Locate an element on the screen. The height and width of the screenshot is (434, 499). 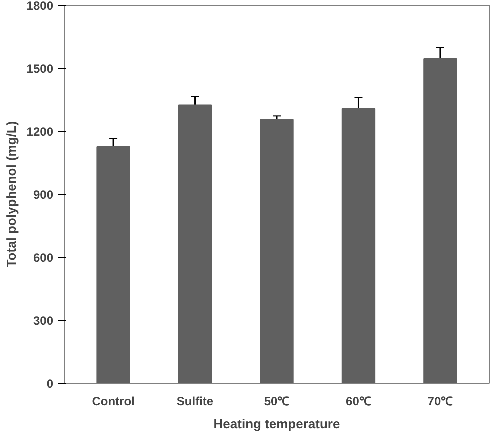
x-tick-label: 60℃ is located at coordinates (359, 401).